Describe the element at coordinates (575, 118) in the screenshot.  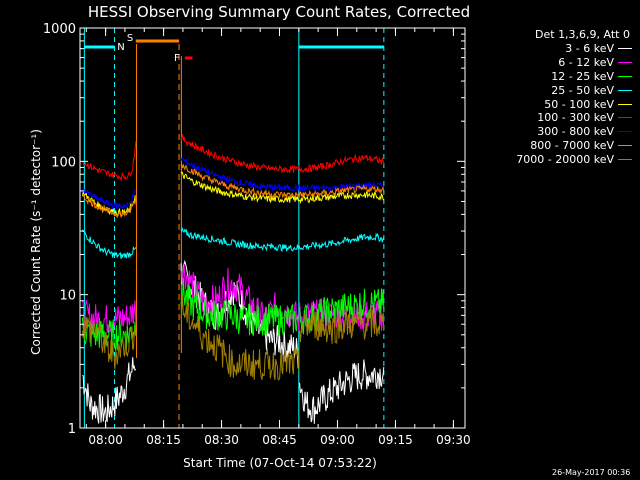
I see `legend-entry-label: 100 - 300 keV` at that location.